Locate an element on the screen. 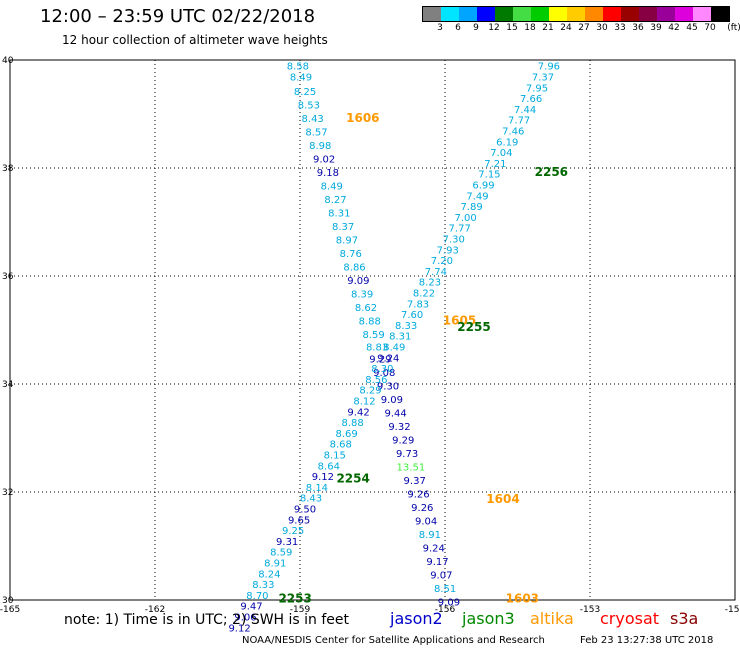 The height and width of the screenshot is (650, 740). satellite-name: cryosat is located at coordinates (630, 618).